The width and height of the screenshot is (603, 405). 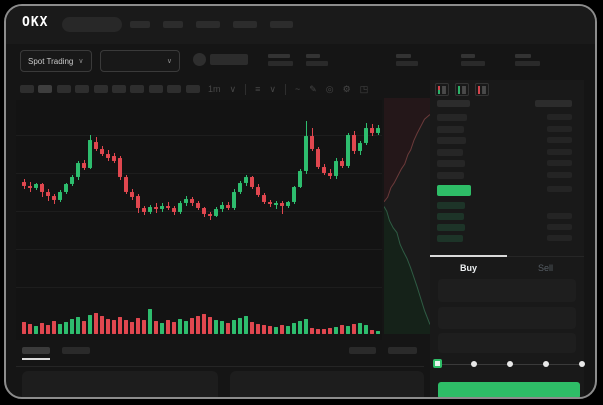 I want to click on book-both-icon, so click(x=442, y=89).